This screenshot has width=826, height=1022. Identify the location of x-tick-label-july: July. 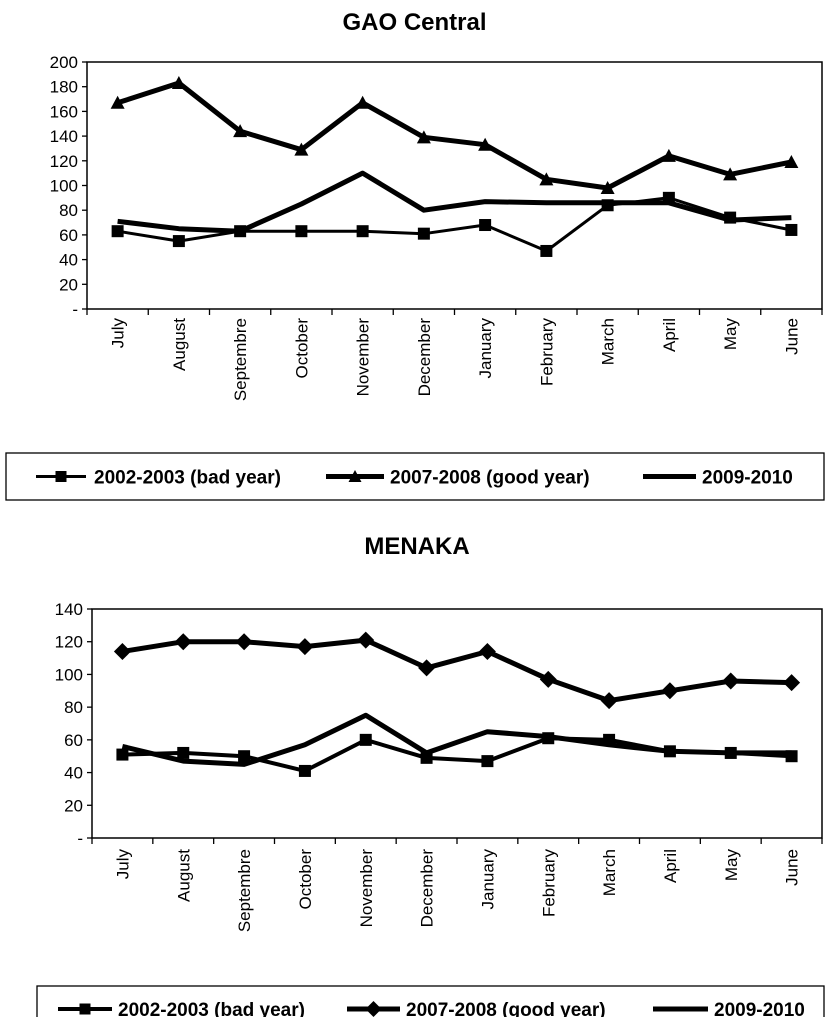
(118, 333).